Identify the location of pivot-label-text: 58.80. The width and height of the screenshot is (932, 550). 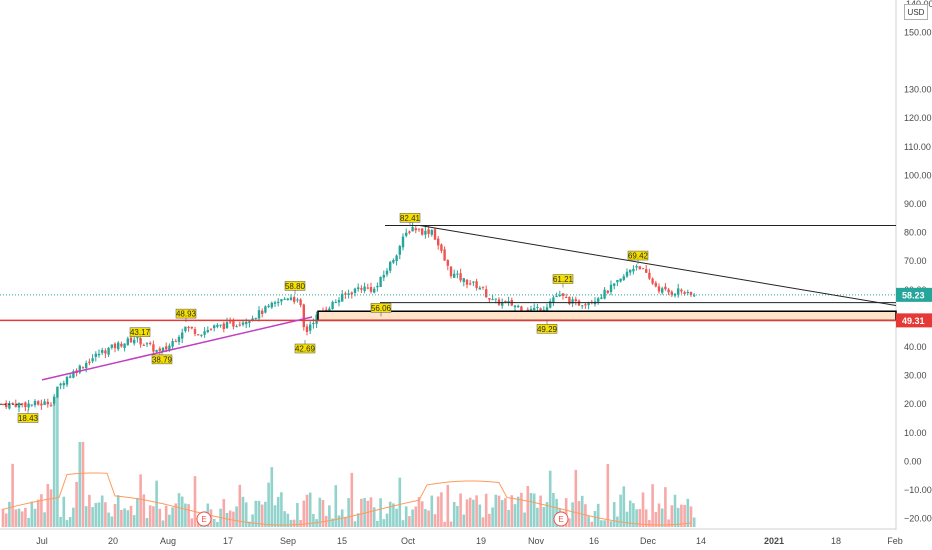
(295, 286).